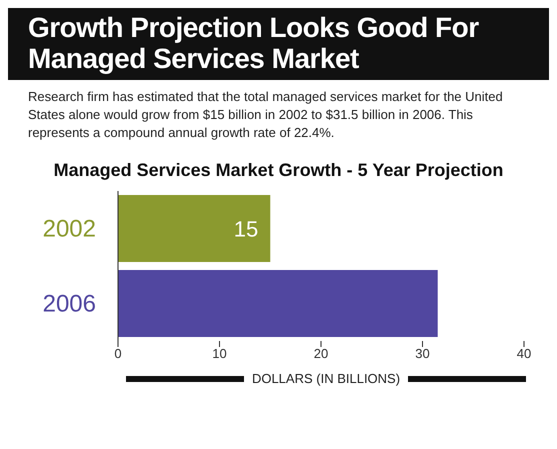 The image size is (557, 449). I want to click on x-tick-label: 0, so click(118, 354).